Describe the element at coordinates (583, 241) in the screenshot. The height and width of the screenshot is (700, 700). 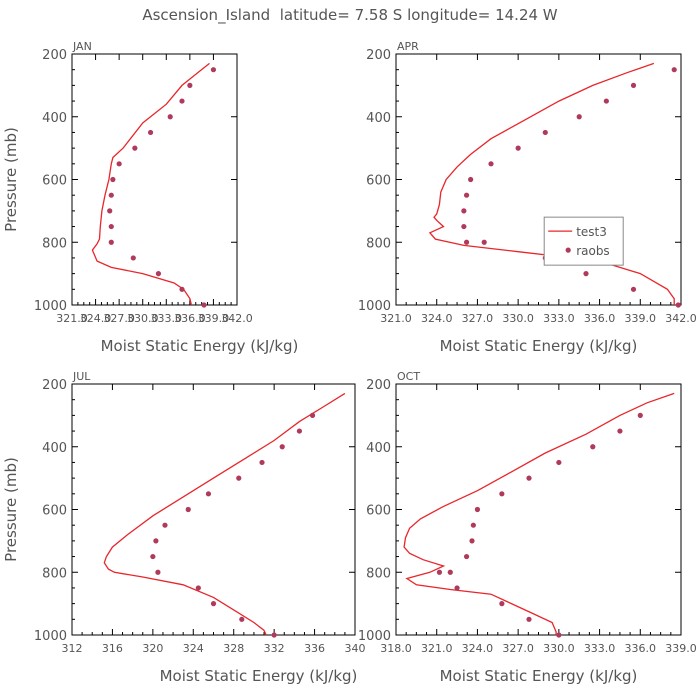
I see `legend-box` at that location.